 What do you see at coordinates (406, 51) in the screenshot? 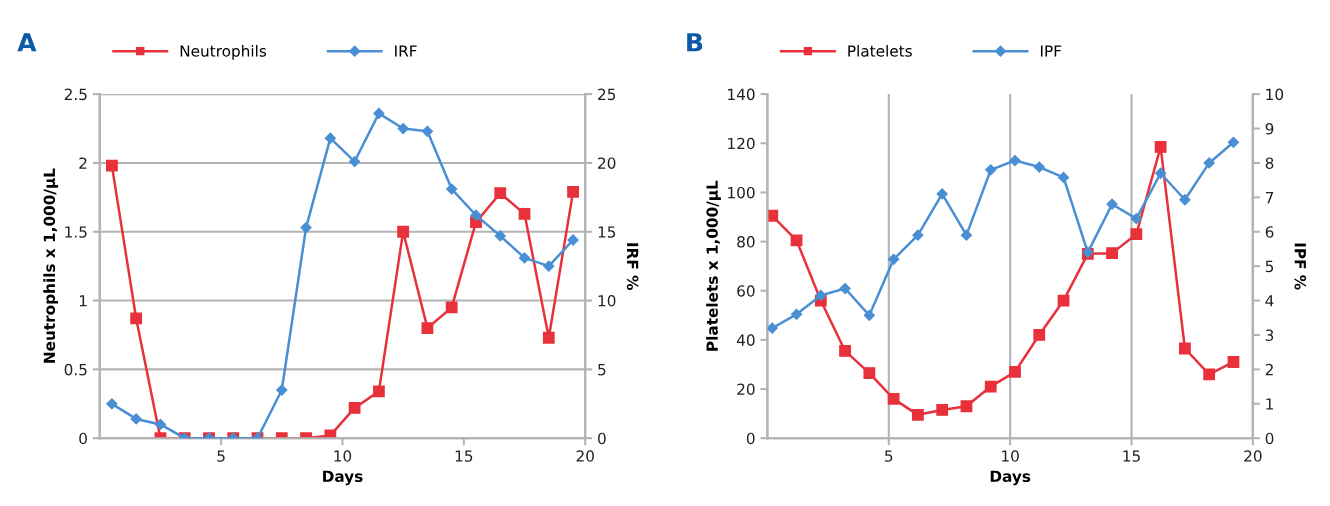
I see `legend-label: IRF` at bounding box center [406, 51].